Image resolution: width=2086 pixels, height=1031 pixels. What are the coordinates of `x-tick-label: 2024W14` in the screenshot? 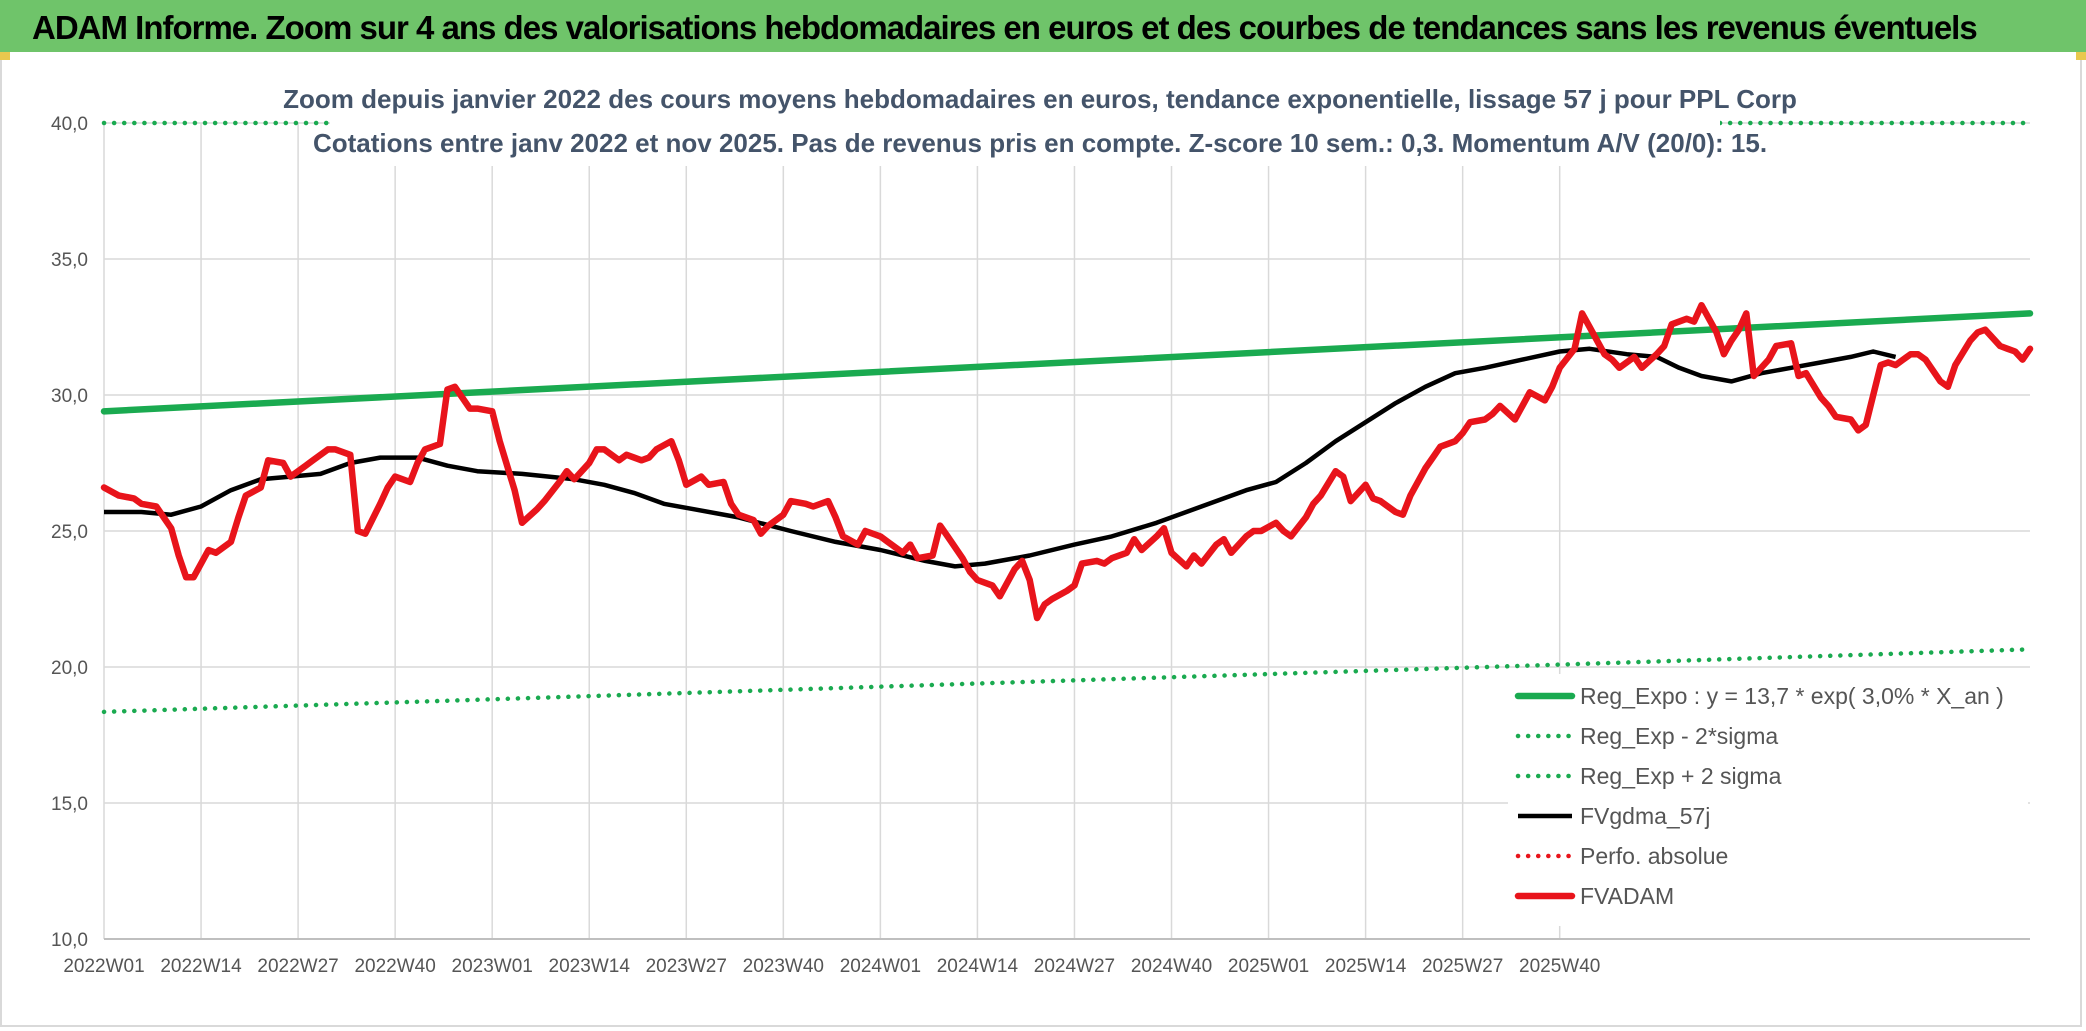 It's located at (978, 966).